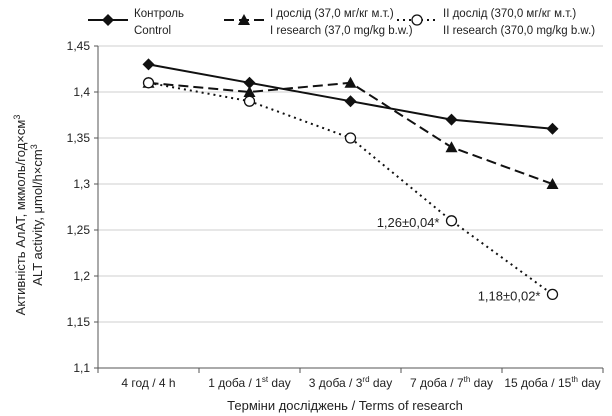 The image size is (612, 416). Describe the element at coordinates (341, 31) in the screenshot. I see `legend-label: I research (37,0 mg/kg b.w.)` at that location.